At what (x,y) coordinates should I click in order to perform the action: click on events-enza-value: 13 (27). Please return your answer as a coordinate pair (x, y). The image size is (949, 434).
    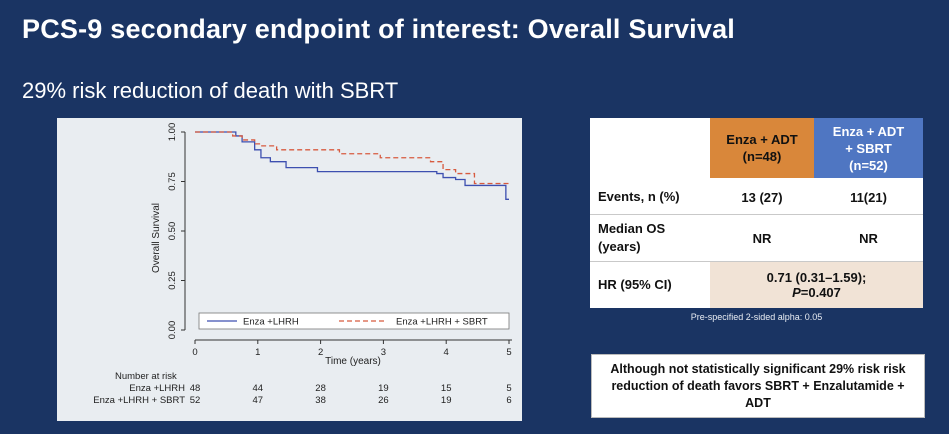
    Looking at the image, I should click on (762, 197).